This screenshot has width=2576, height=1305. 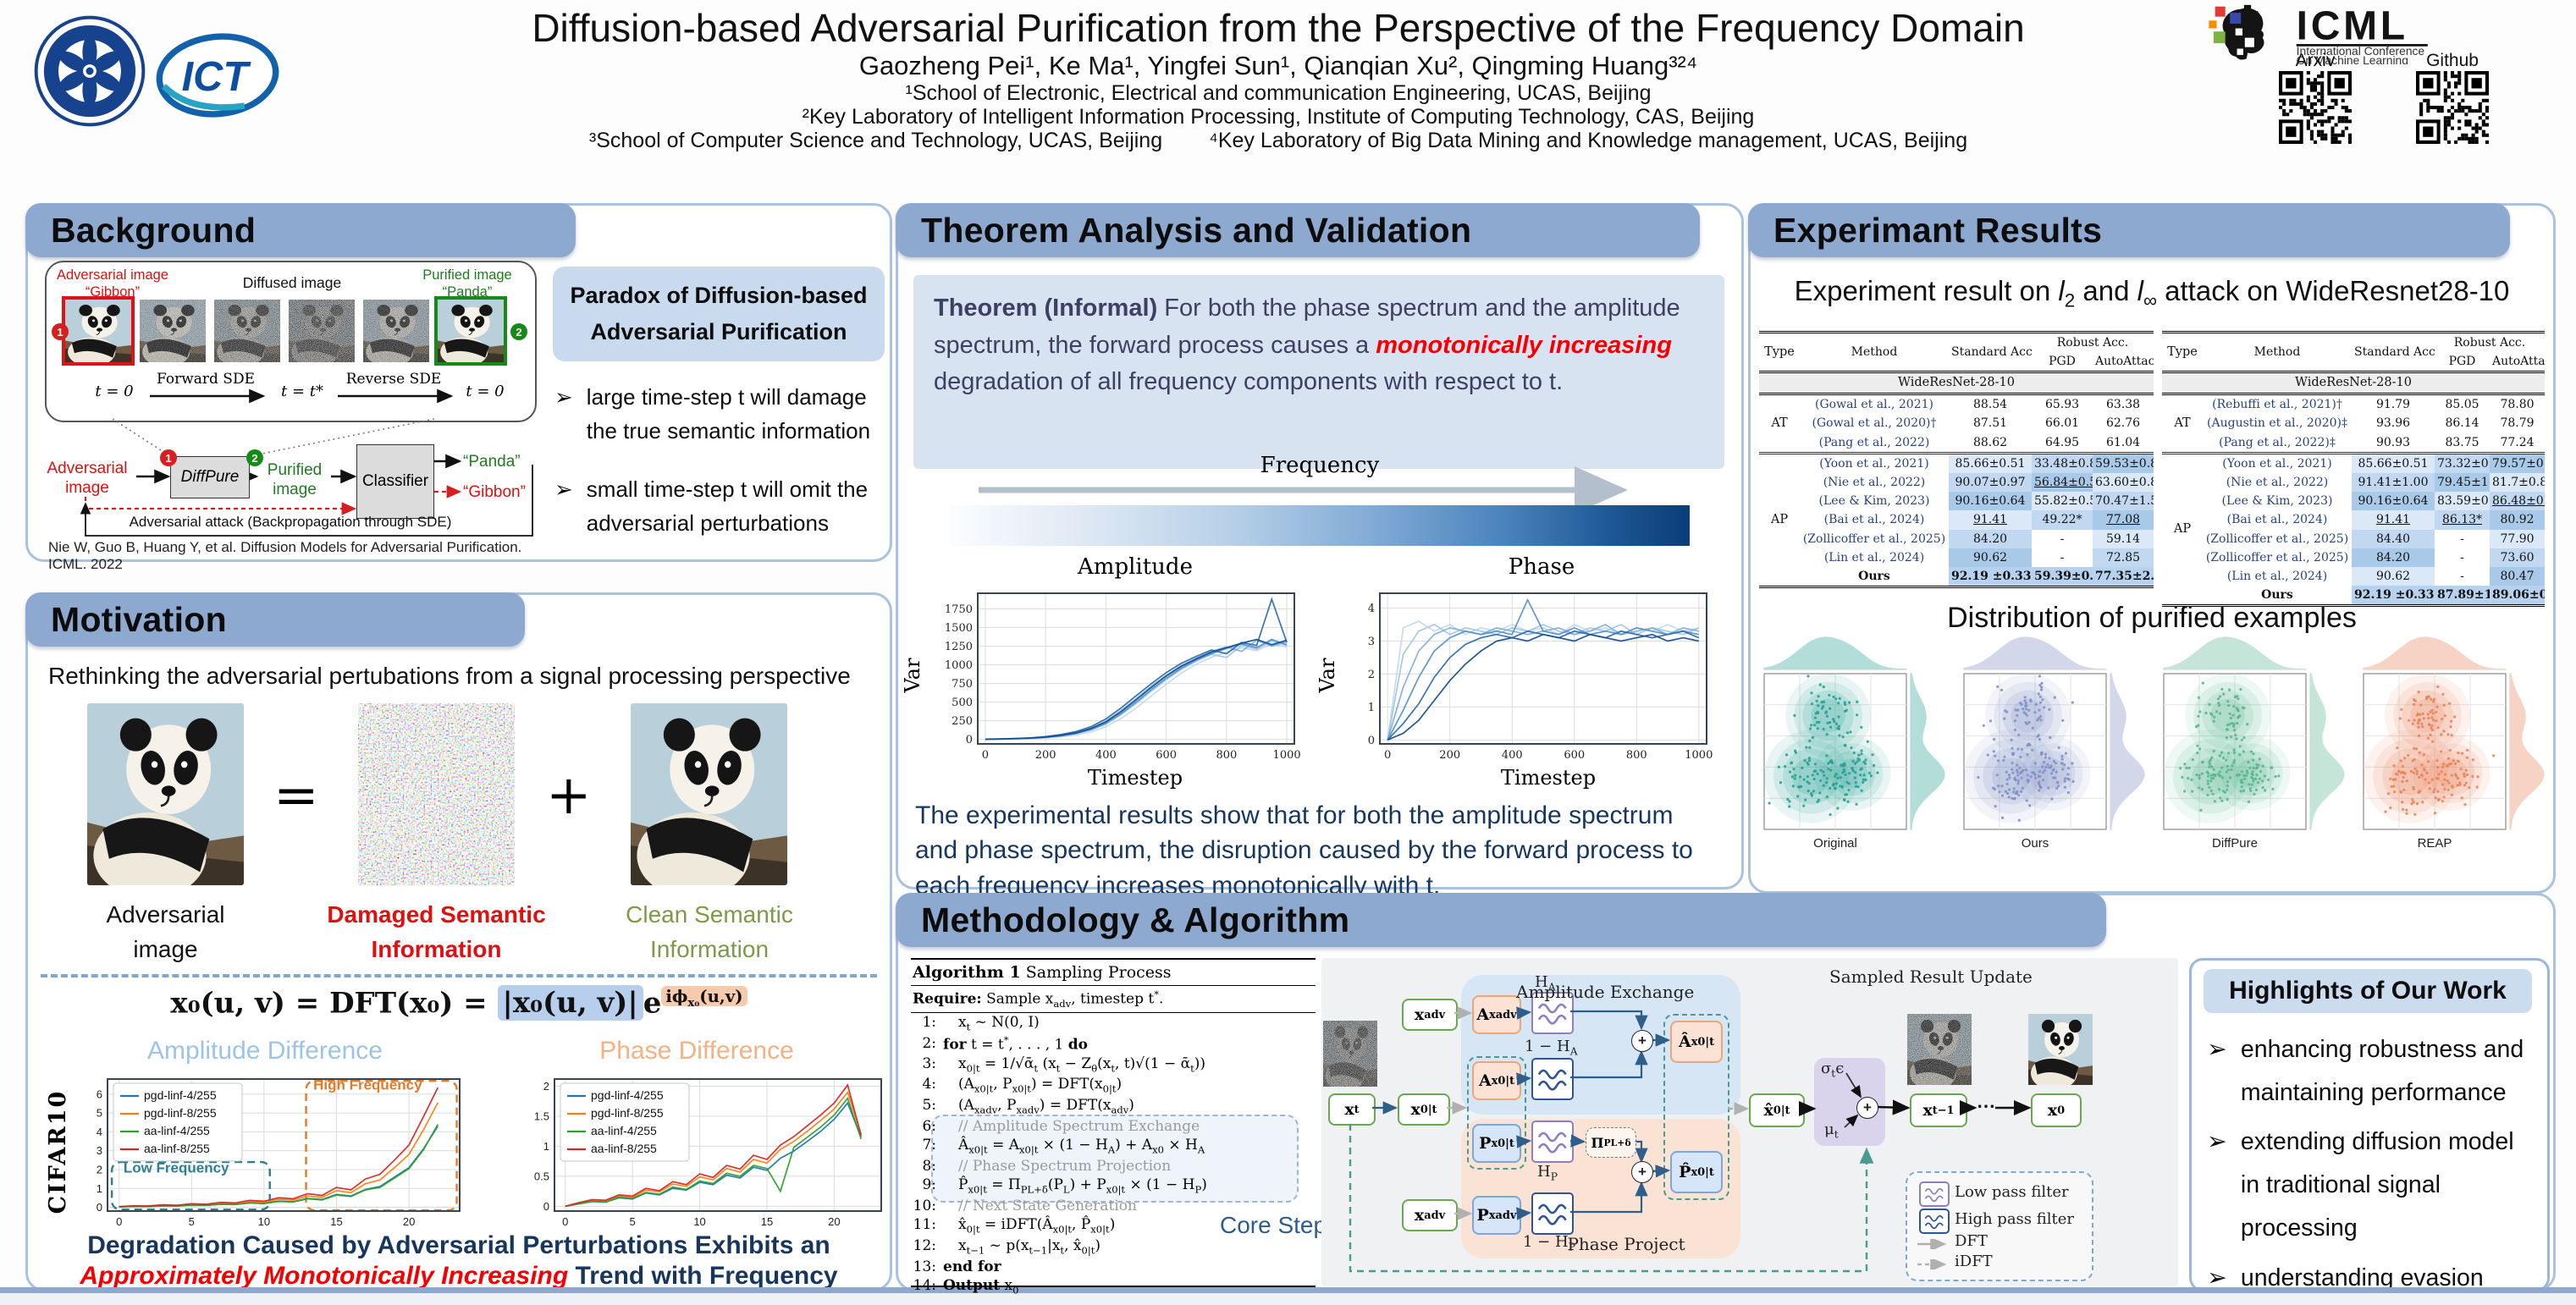 What do you see at coordinates (1542, 567) in the screenshot?
I see `phase-label: Phase` at bounding box center [1542, 567].